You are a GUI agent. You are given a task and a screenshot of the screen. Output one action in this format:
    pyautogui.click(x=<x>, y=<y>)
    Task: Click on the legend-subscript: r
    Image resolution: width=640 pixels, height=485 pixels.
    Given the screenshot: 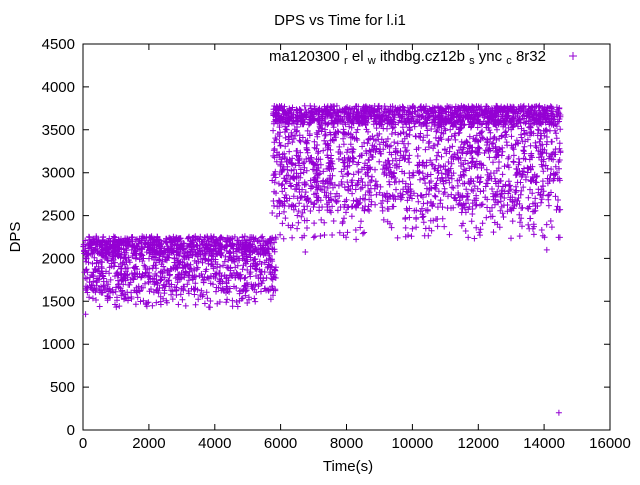 What is the action you would take?
    pyautogui.click(x=346, y=61)
    